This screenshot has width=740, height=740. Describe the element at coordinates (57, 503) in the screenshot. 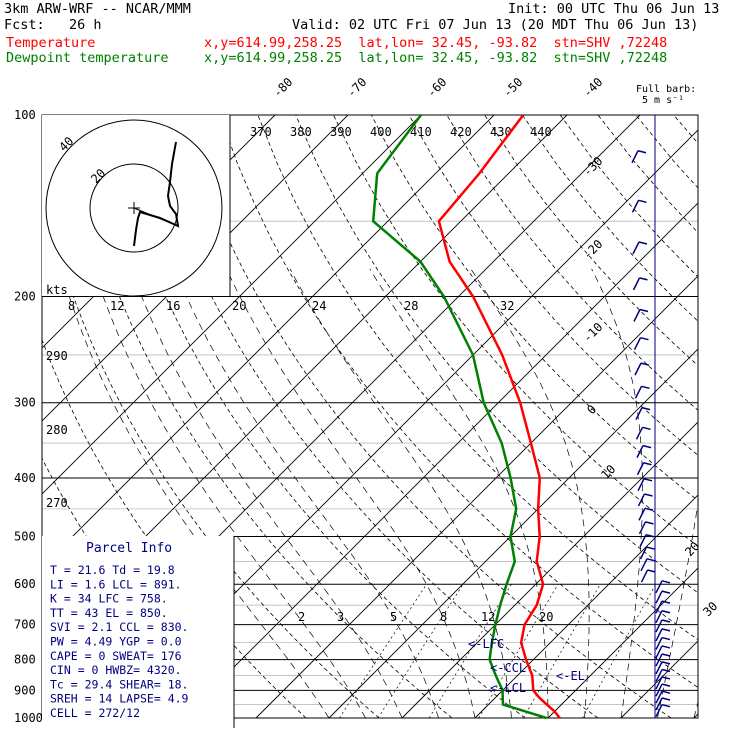

I see `theta-label: 270` at that location.